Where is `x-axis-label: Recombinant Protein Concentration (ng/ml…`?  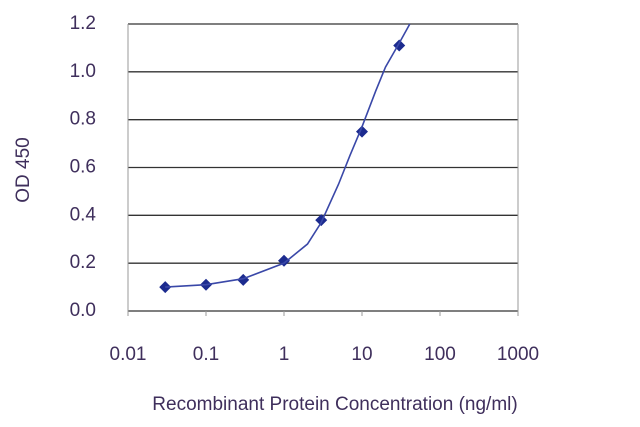 x-axis-label: Recombinant Protein Concentration (ng/ml… is located at coordinates (334, 404).